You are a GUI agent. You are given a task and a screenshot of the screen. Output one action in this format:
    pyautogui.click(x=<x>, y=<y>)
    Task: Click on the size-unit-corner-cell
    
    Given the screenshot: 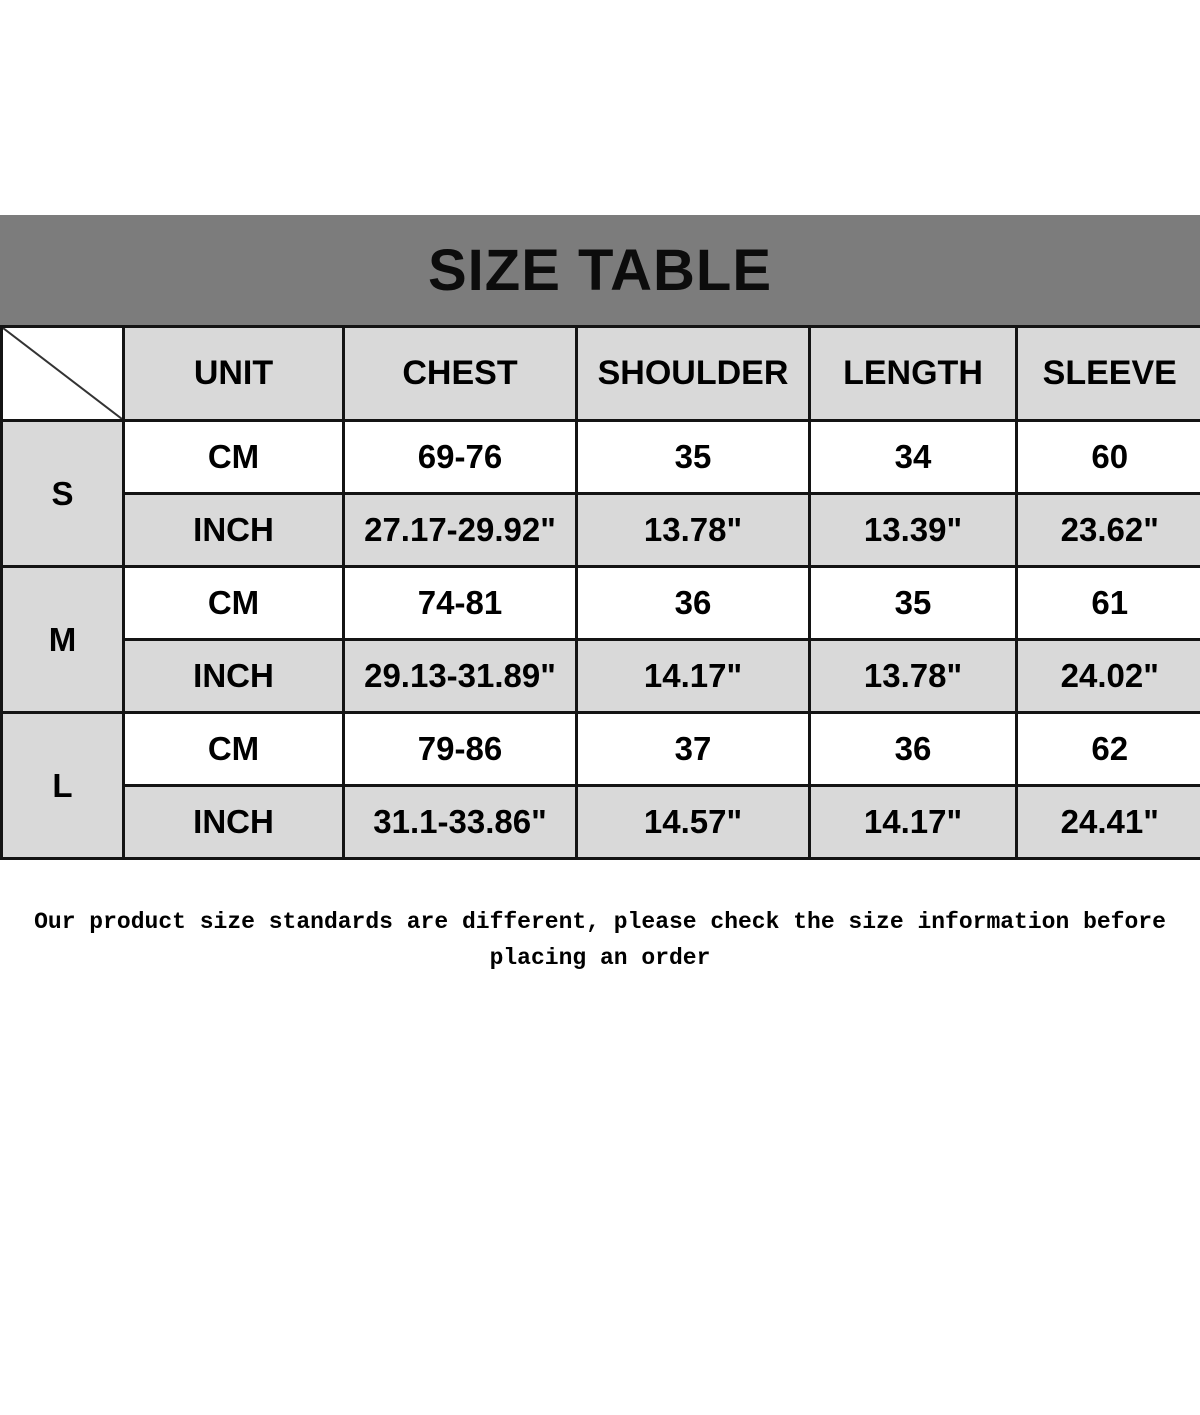 What is the action you would take?
    pyautogui.click(x=63, y=374)
    